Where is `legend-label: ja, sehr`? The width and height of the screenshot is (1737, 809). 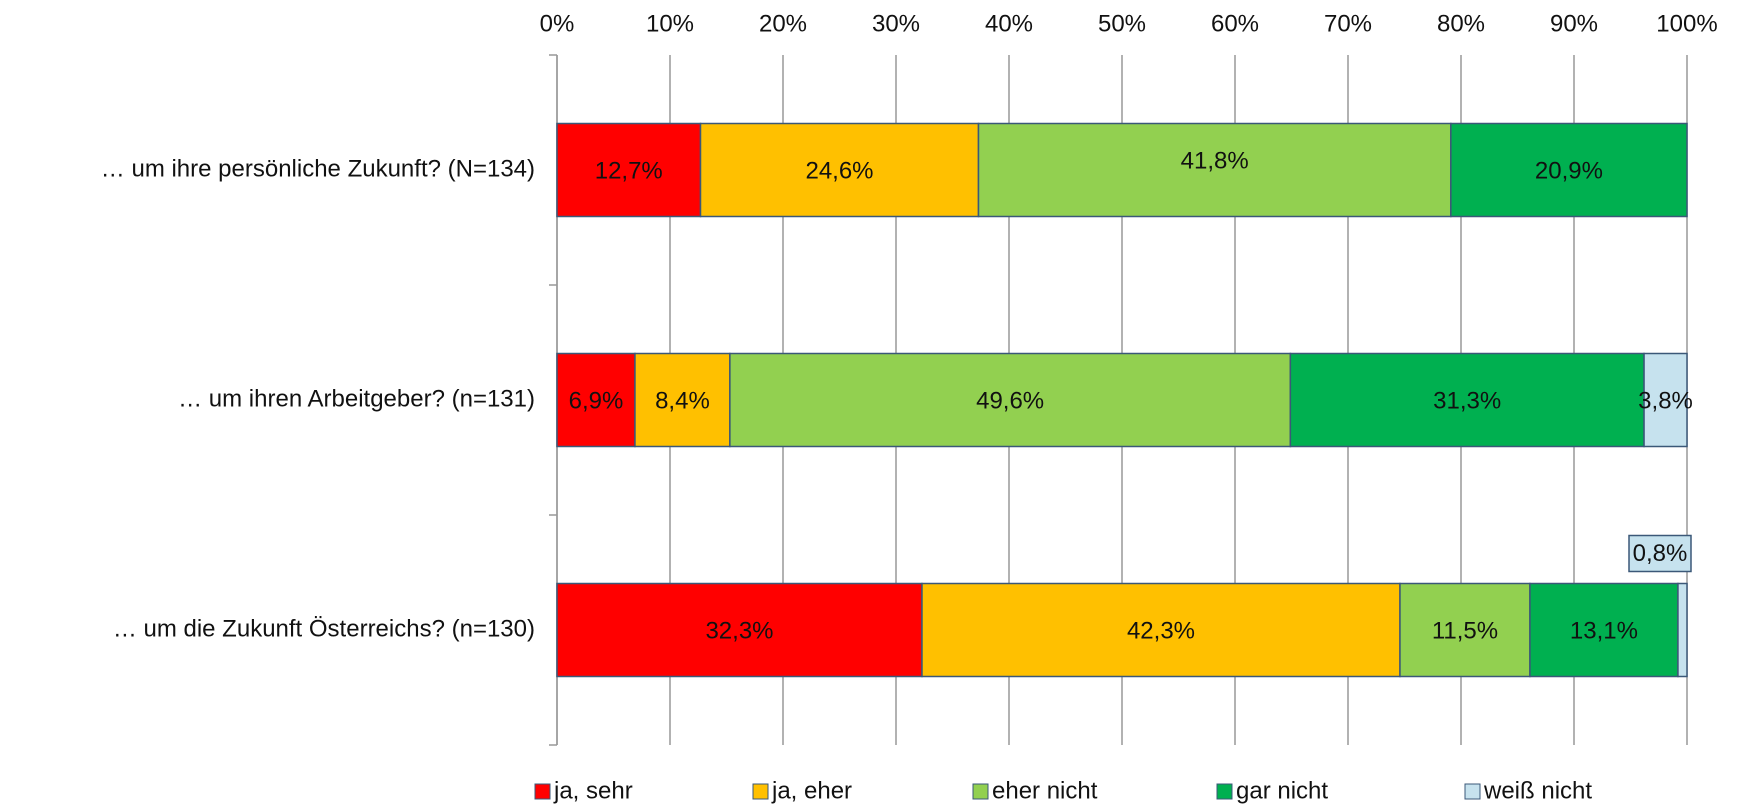 legend-label: ja, sehr is located at coordinates (593, 790).